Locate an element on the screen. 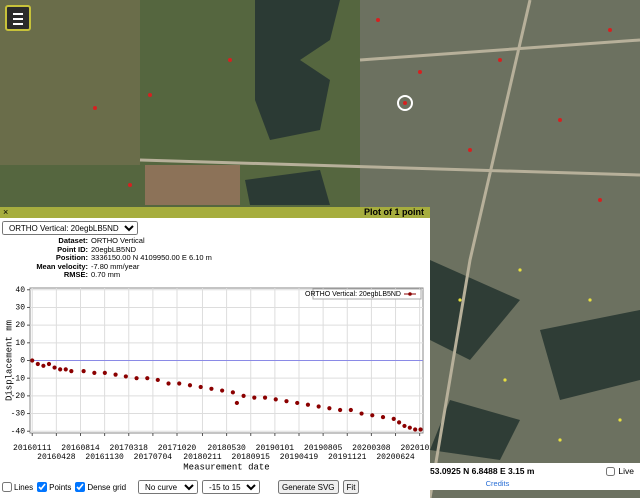 The width and height of the screenshot is (640, 498). points-toggle: Points is located at coordinates (54, 487).